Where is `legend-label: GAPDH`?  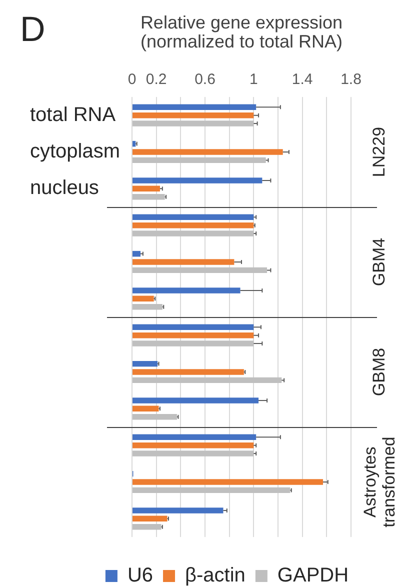
legend-label: GAPDH is located at coordinates (313, 575).